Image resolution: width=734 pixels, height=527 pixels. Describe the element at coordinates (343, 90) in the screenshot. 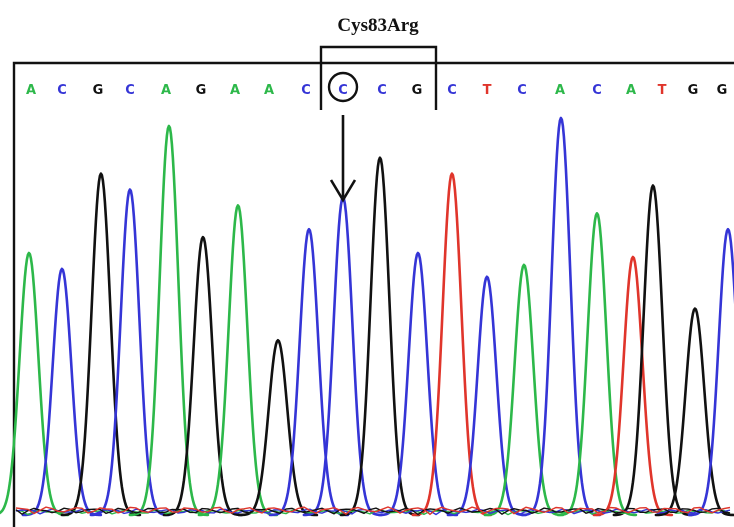

I see `base-call-9: C` at that location.